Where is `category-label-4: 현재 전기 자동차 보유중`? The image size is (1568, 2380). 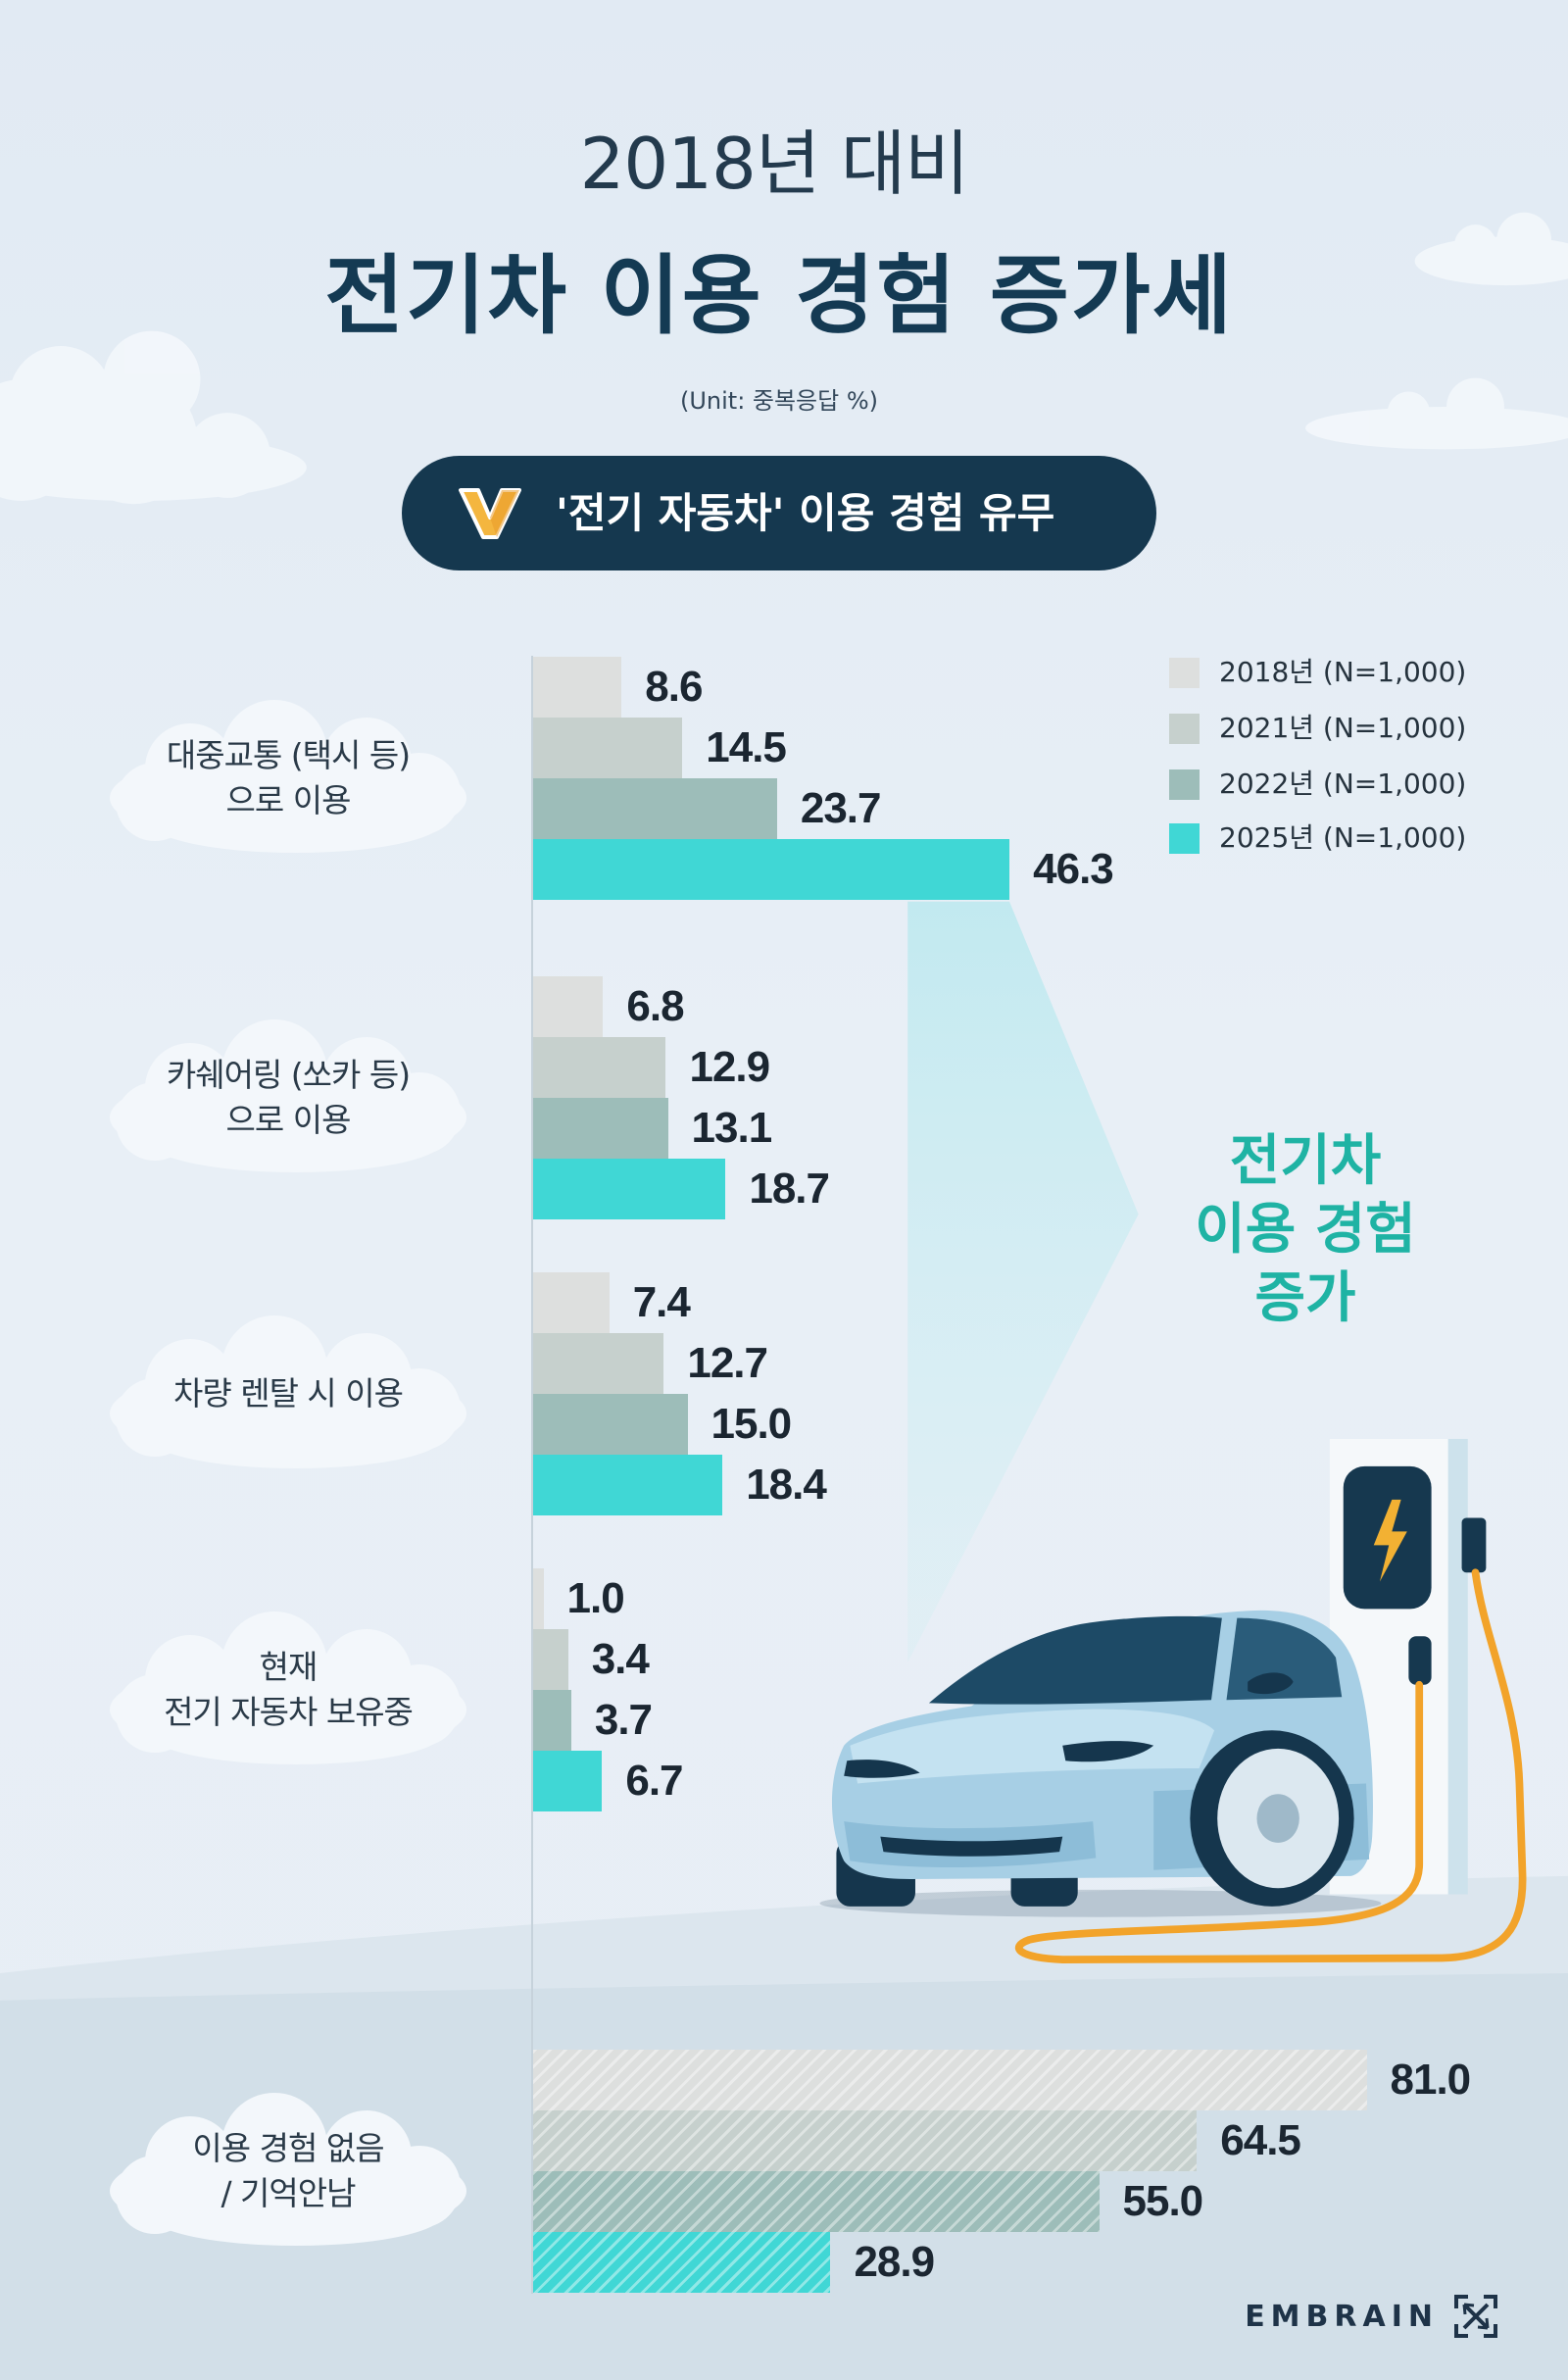 category-label-4: 현재 전기 자동차 보유중 is located at coordinates (288, 1687).